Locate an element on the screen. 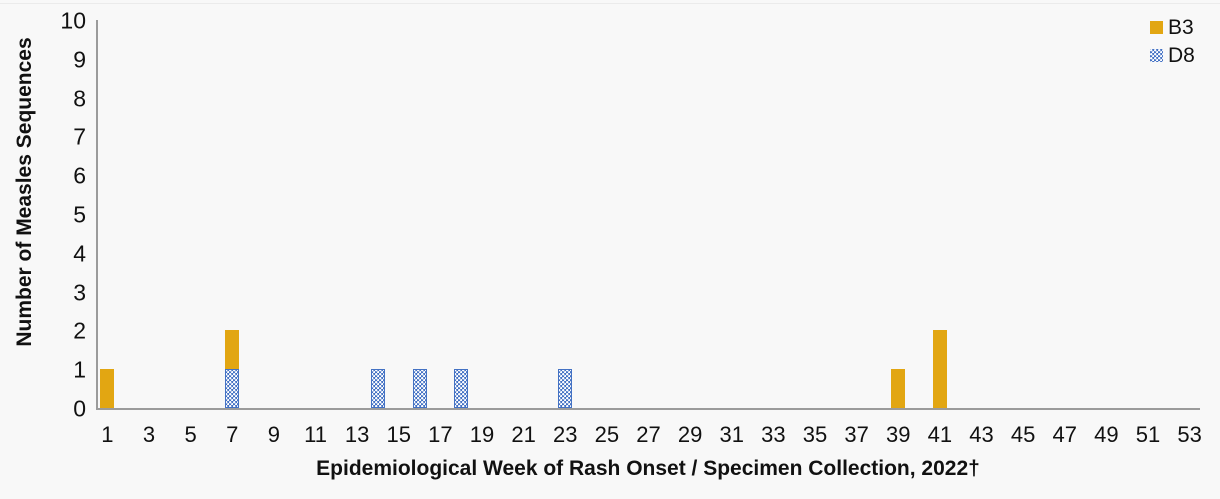  y-tick-label-7: 7 is located at coordinates (79, 136).